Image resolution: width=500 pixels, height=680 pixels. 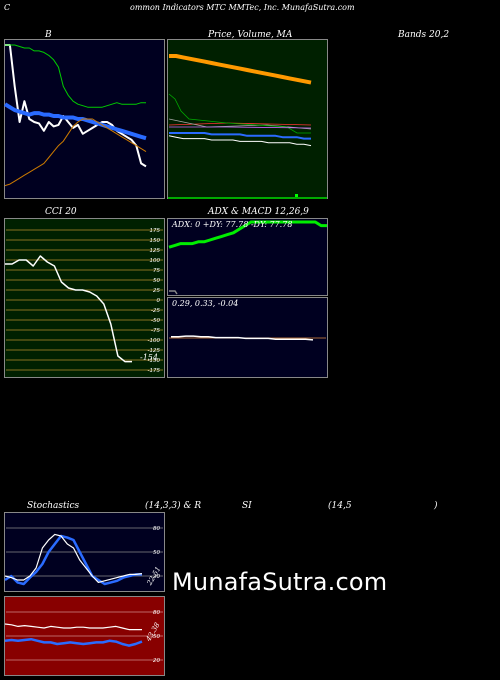 What do you see at coordinates (156, 271) in the screenshot?
I see `cci-tick-label: 75` at bounding box center [156, 271].